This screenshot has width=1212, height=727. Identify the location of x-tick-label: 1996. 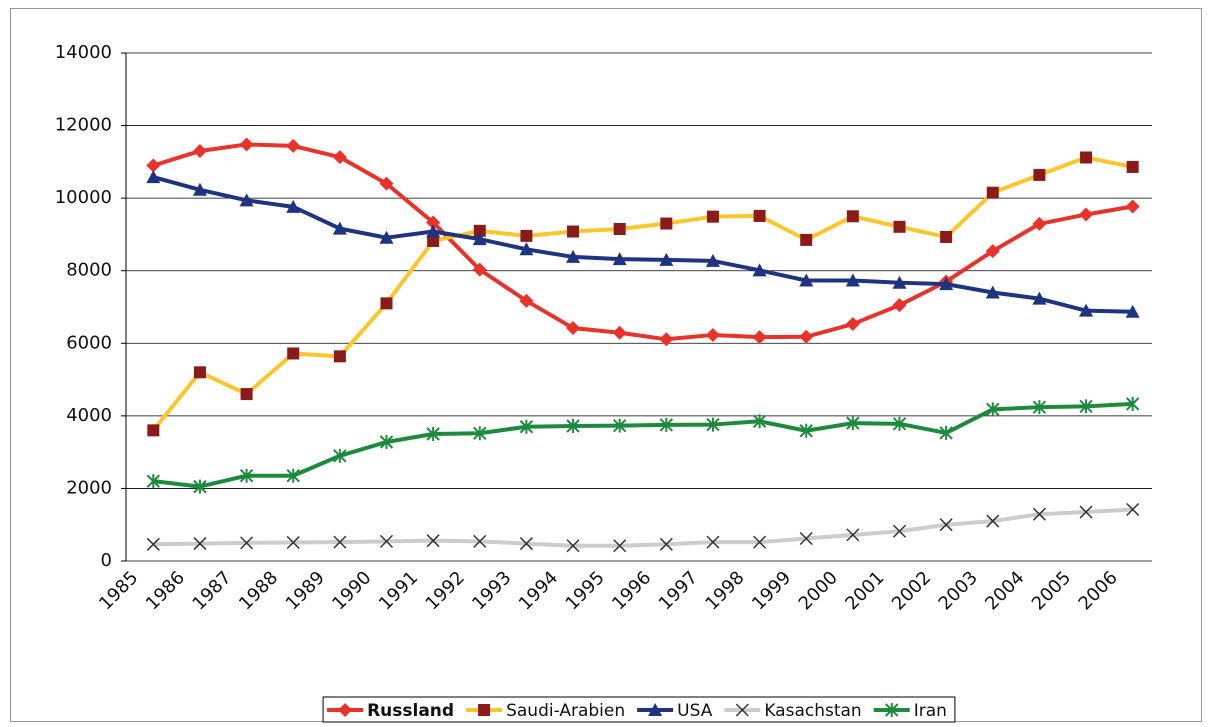
(631, 590).